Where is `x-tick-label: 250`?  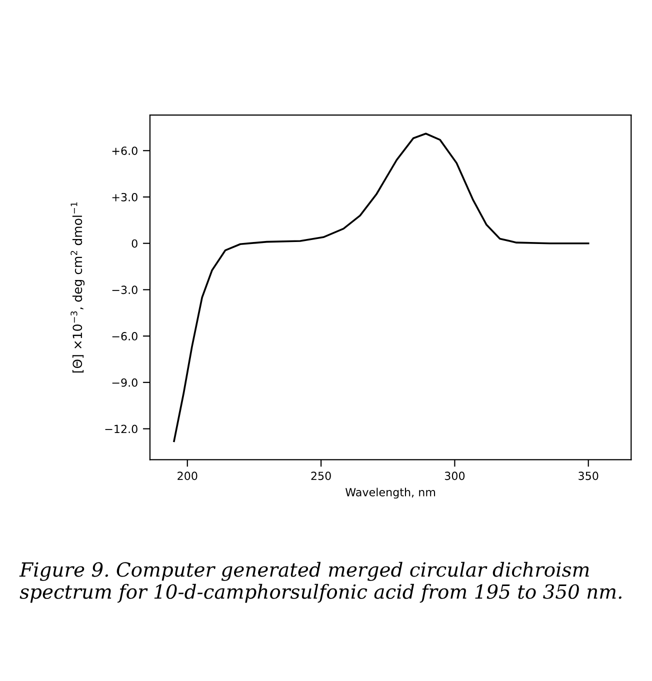
x-tick-label: 250 is located at coordinates (321, 476).